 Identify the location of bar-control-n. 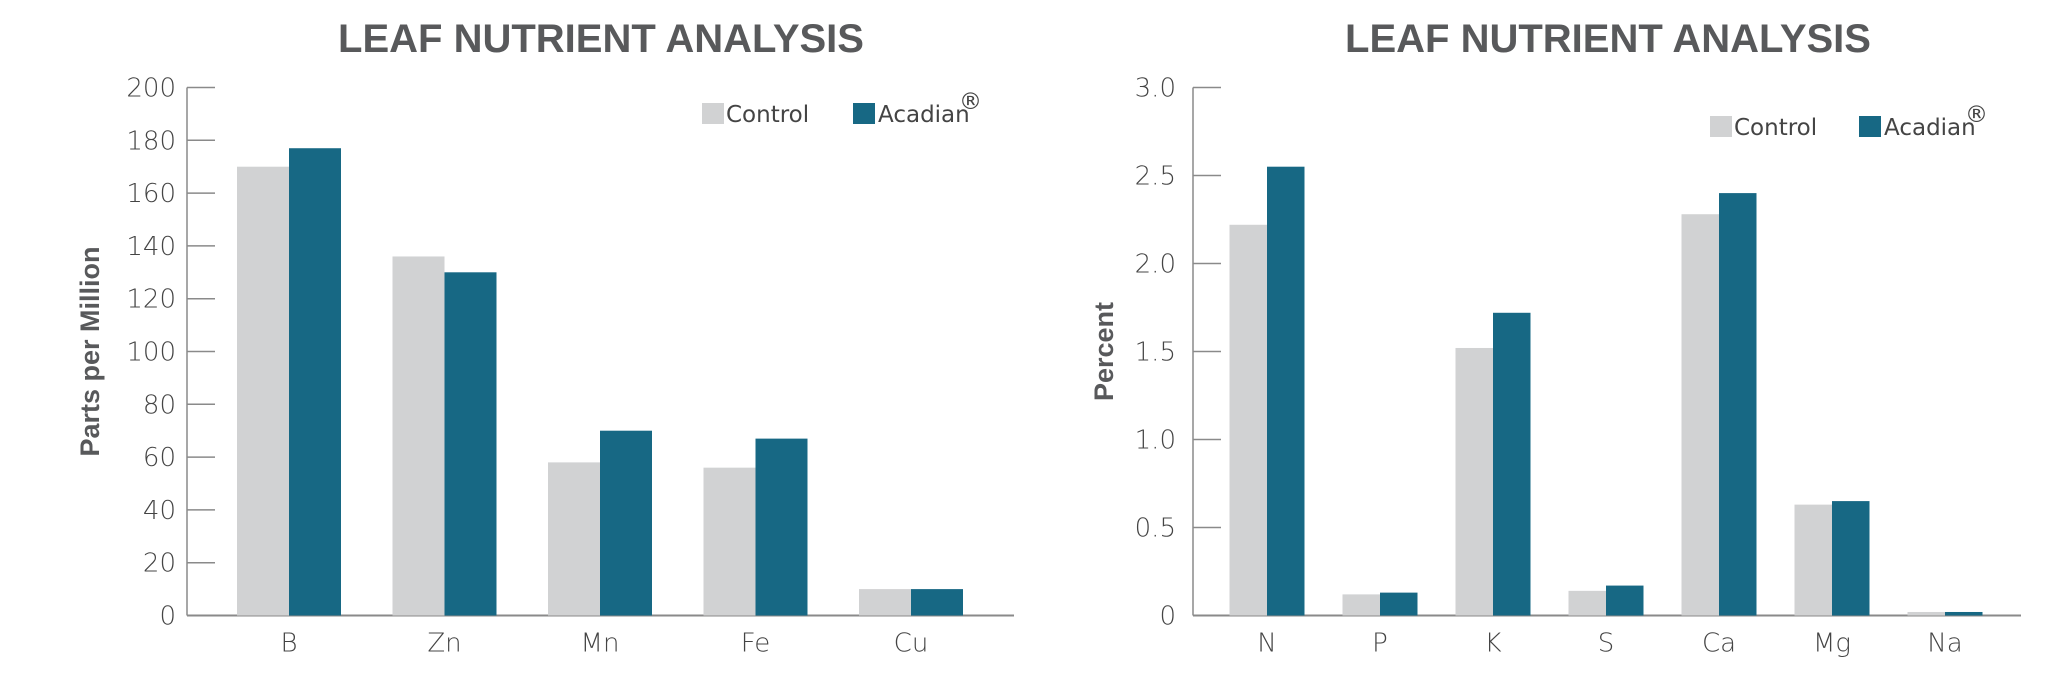
(1248, 420).